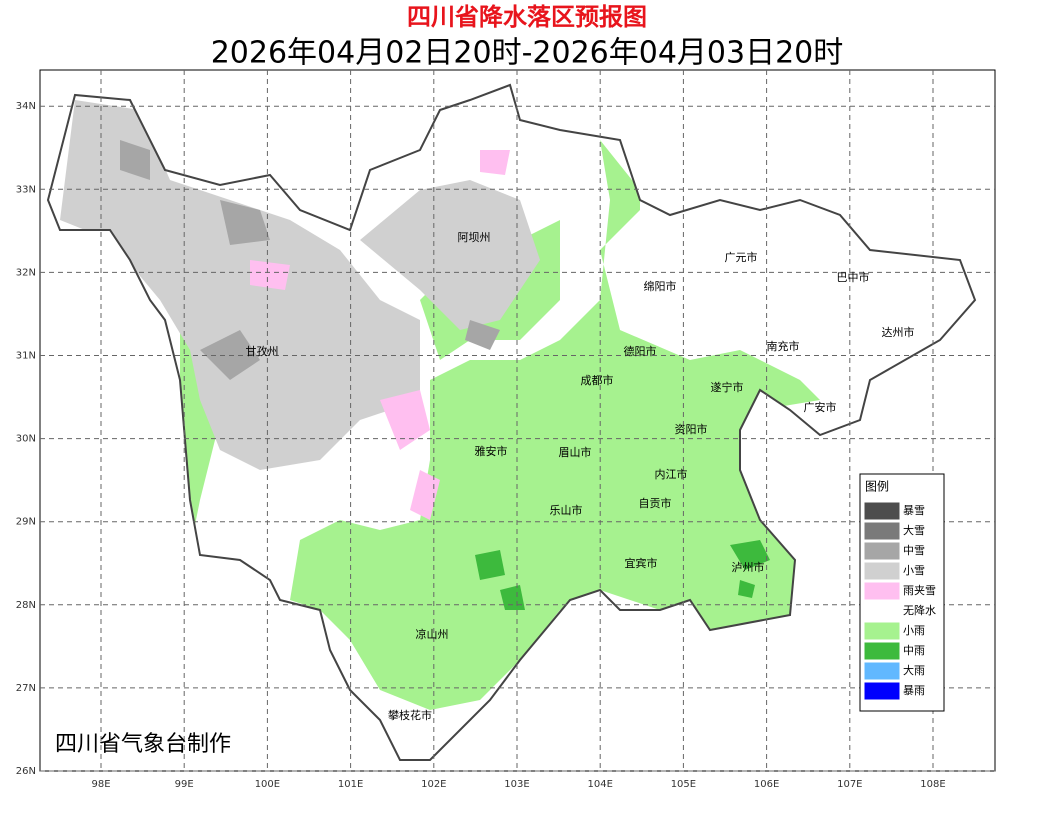 This screenshot has height=825, width=1055. Describe the element at coordinates (26, 189) in the screenshot. I see `lat-tick-label: 33N` at that location.